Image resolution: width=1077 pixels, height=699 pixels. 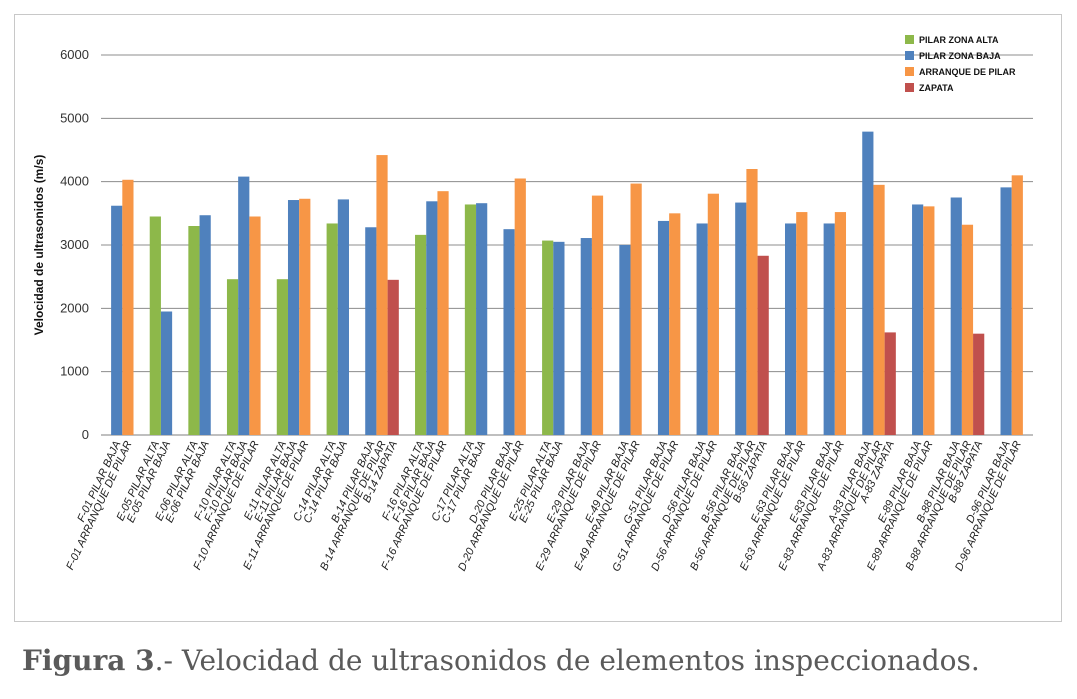 What do you see at coordinates (88, 660) in the screenshot?
I see `figure-label: Figura 3` at bounding box center [88, 660].